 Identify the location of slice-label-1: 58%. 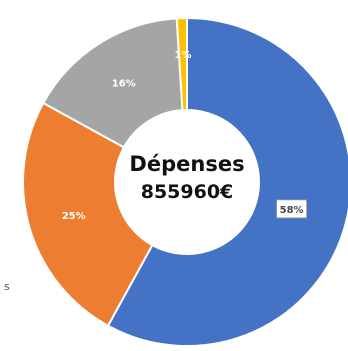
(292, 210).